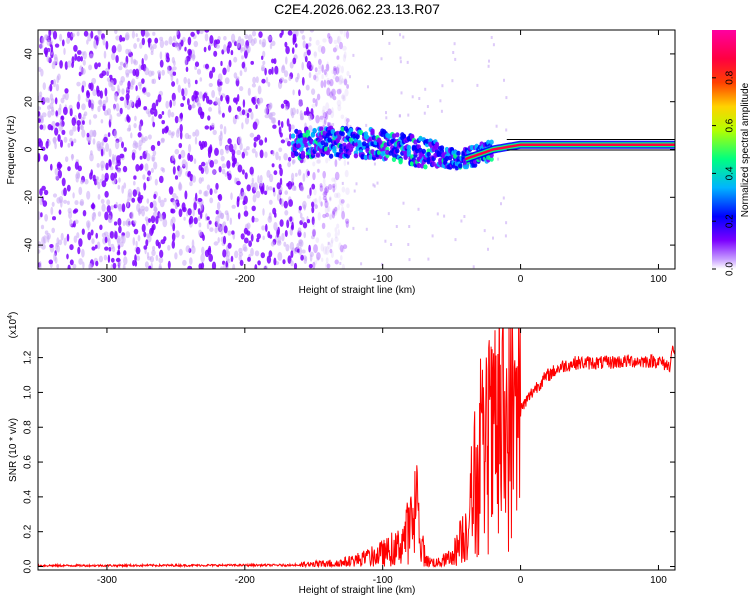 This screenshot has height=600, width=750. I want to click on y-tick-label: 0.4, so click(28, 496).